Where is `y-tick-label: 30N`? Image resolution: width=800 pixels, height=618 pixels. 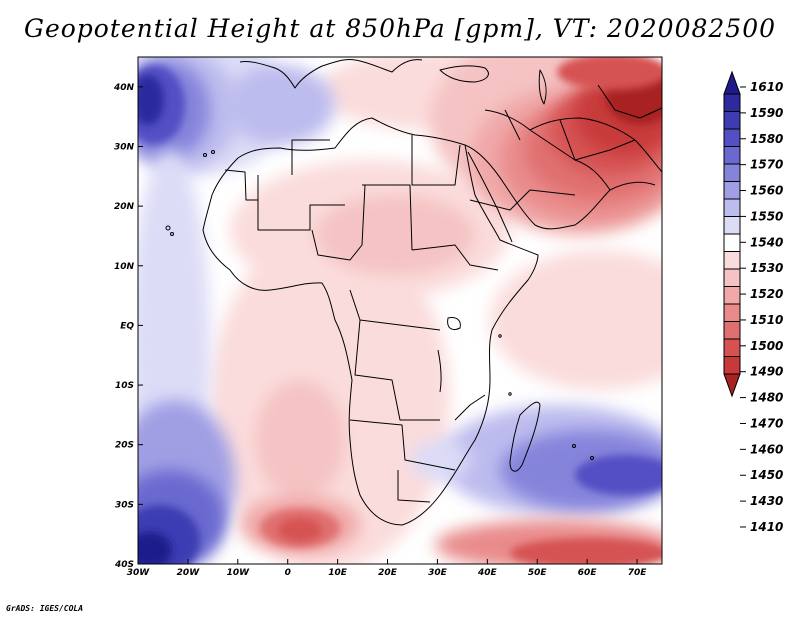
y-tick-label: 30N is located at coordinates (124, 147).